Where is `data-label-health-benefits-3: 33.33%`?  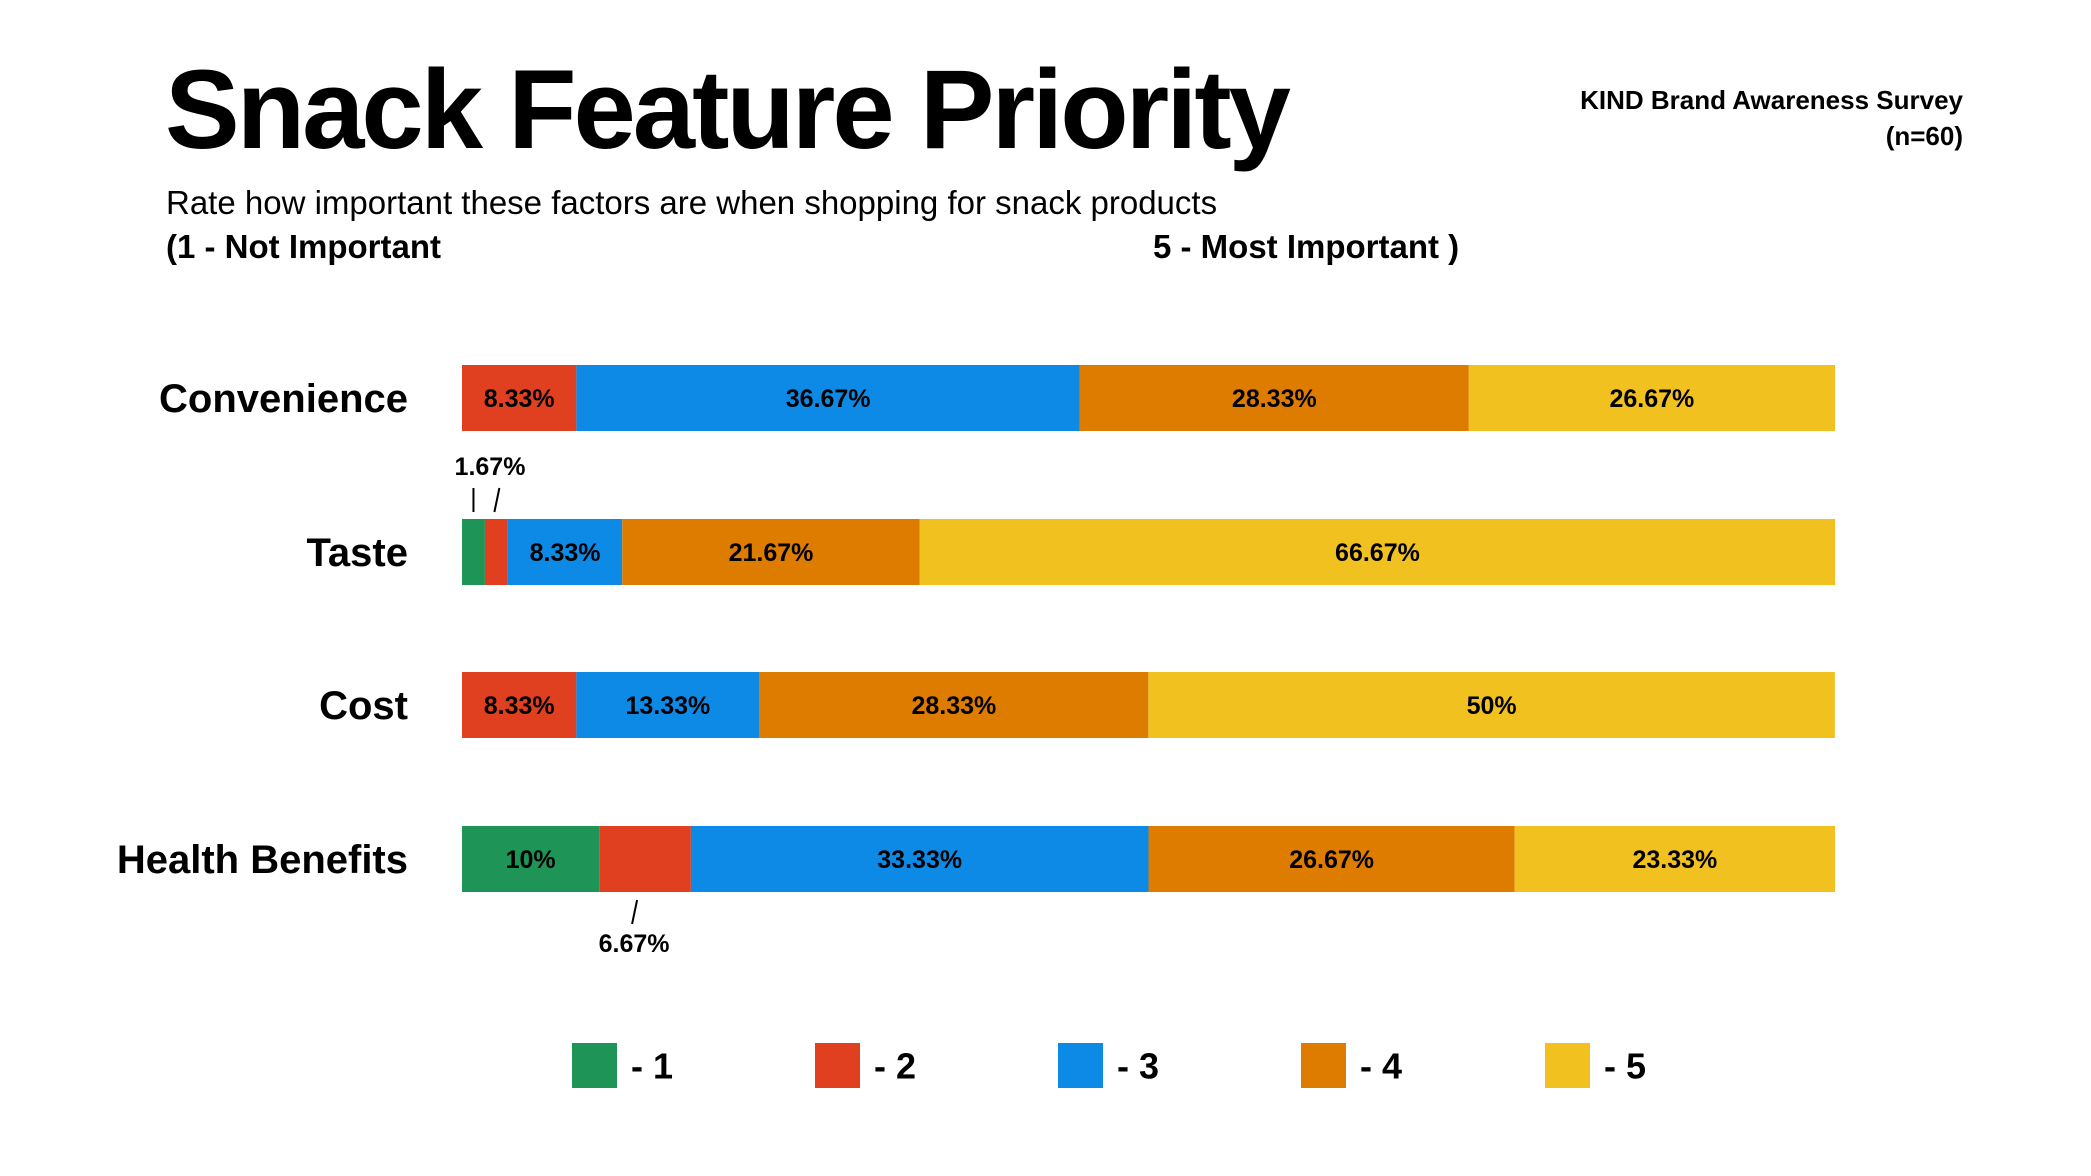
data-label-health-benefits-3: 33.33% is located at coordinates (919, 860).